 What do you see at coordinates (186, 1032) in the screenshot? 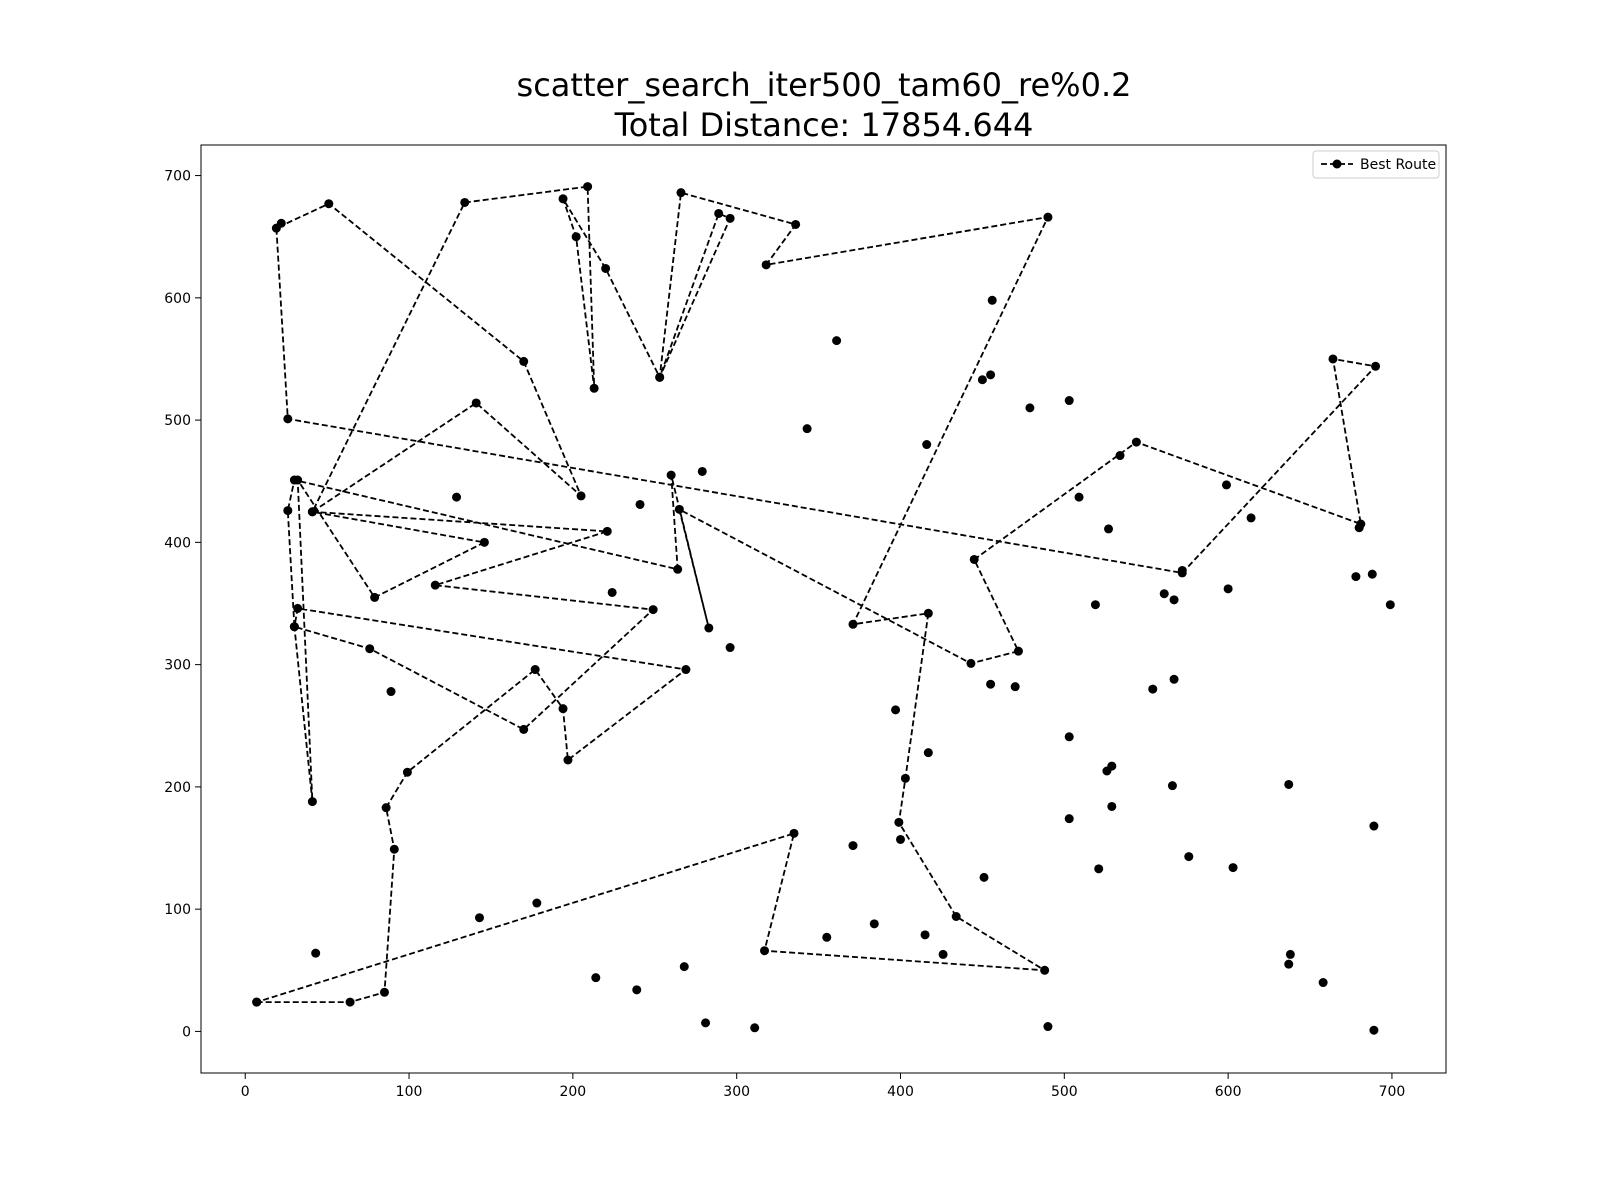
I see `y-tick-label: 0` at bounding box center [186, 1032].